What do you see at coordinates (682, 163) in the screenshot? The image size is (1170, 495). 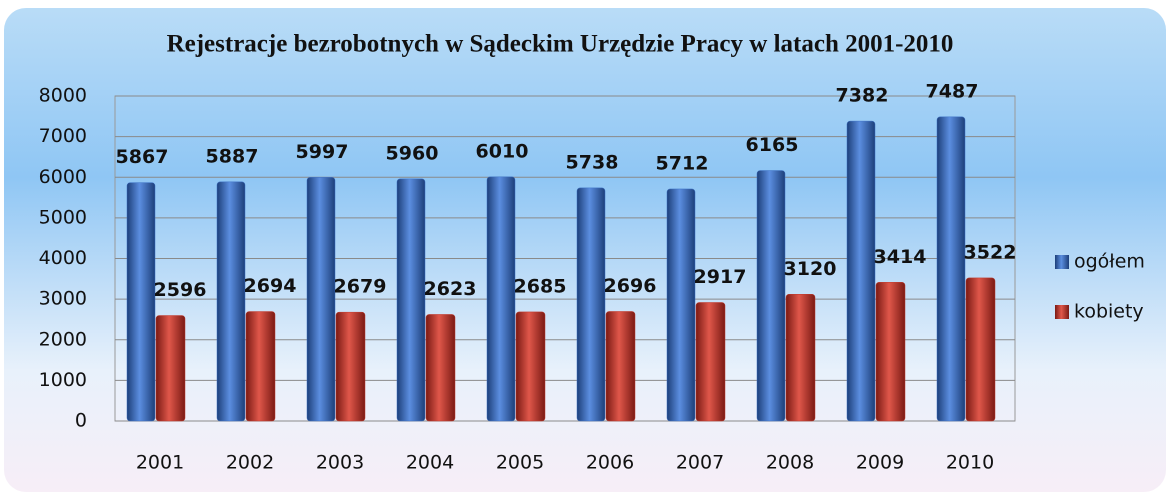 I see `data-label: 5712` at bounding box center [682, 163].